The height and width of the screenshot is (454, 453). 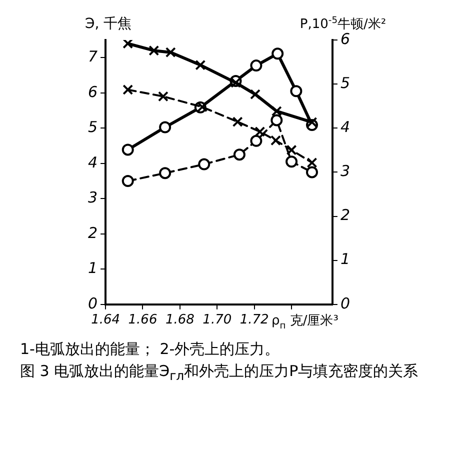 I want to click on y2-tick-label: 2, so click(x=345, y=215).